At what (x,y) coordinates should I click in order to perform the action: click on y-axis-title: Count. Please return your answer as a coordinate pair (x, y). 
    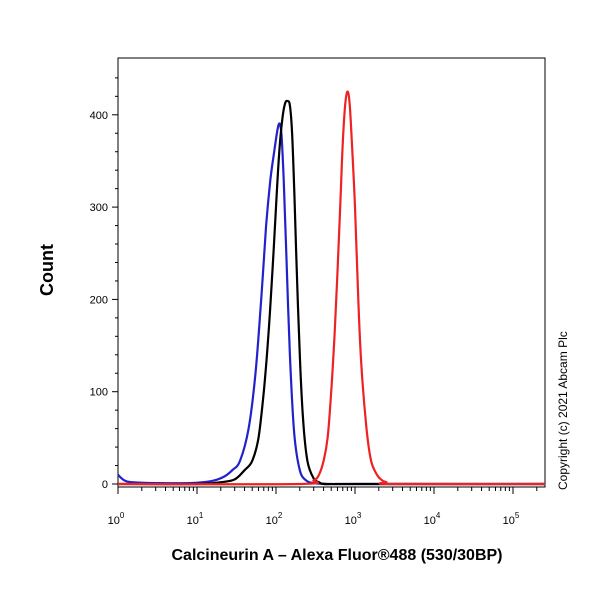
    Looking at the image, I should click on (47, 270).